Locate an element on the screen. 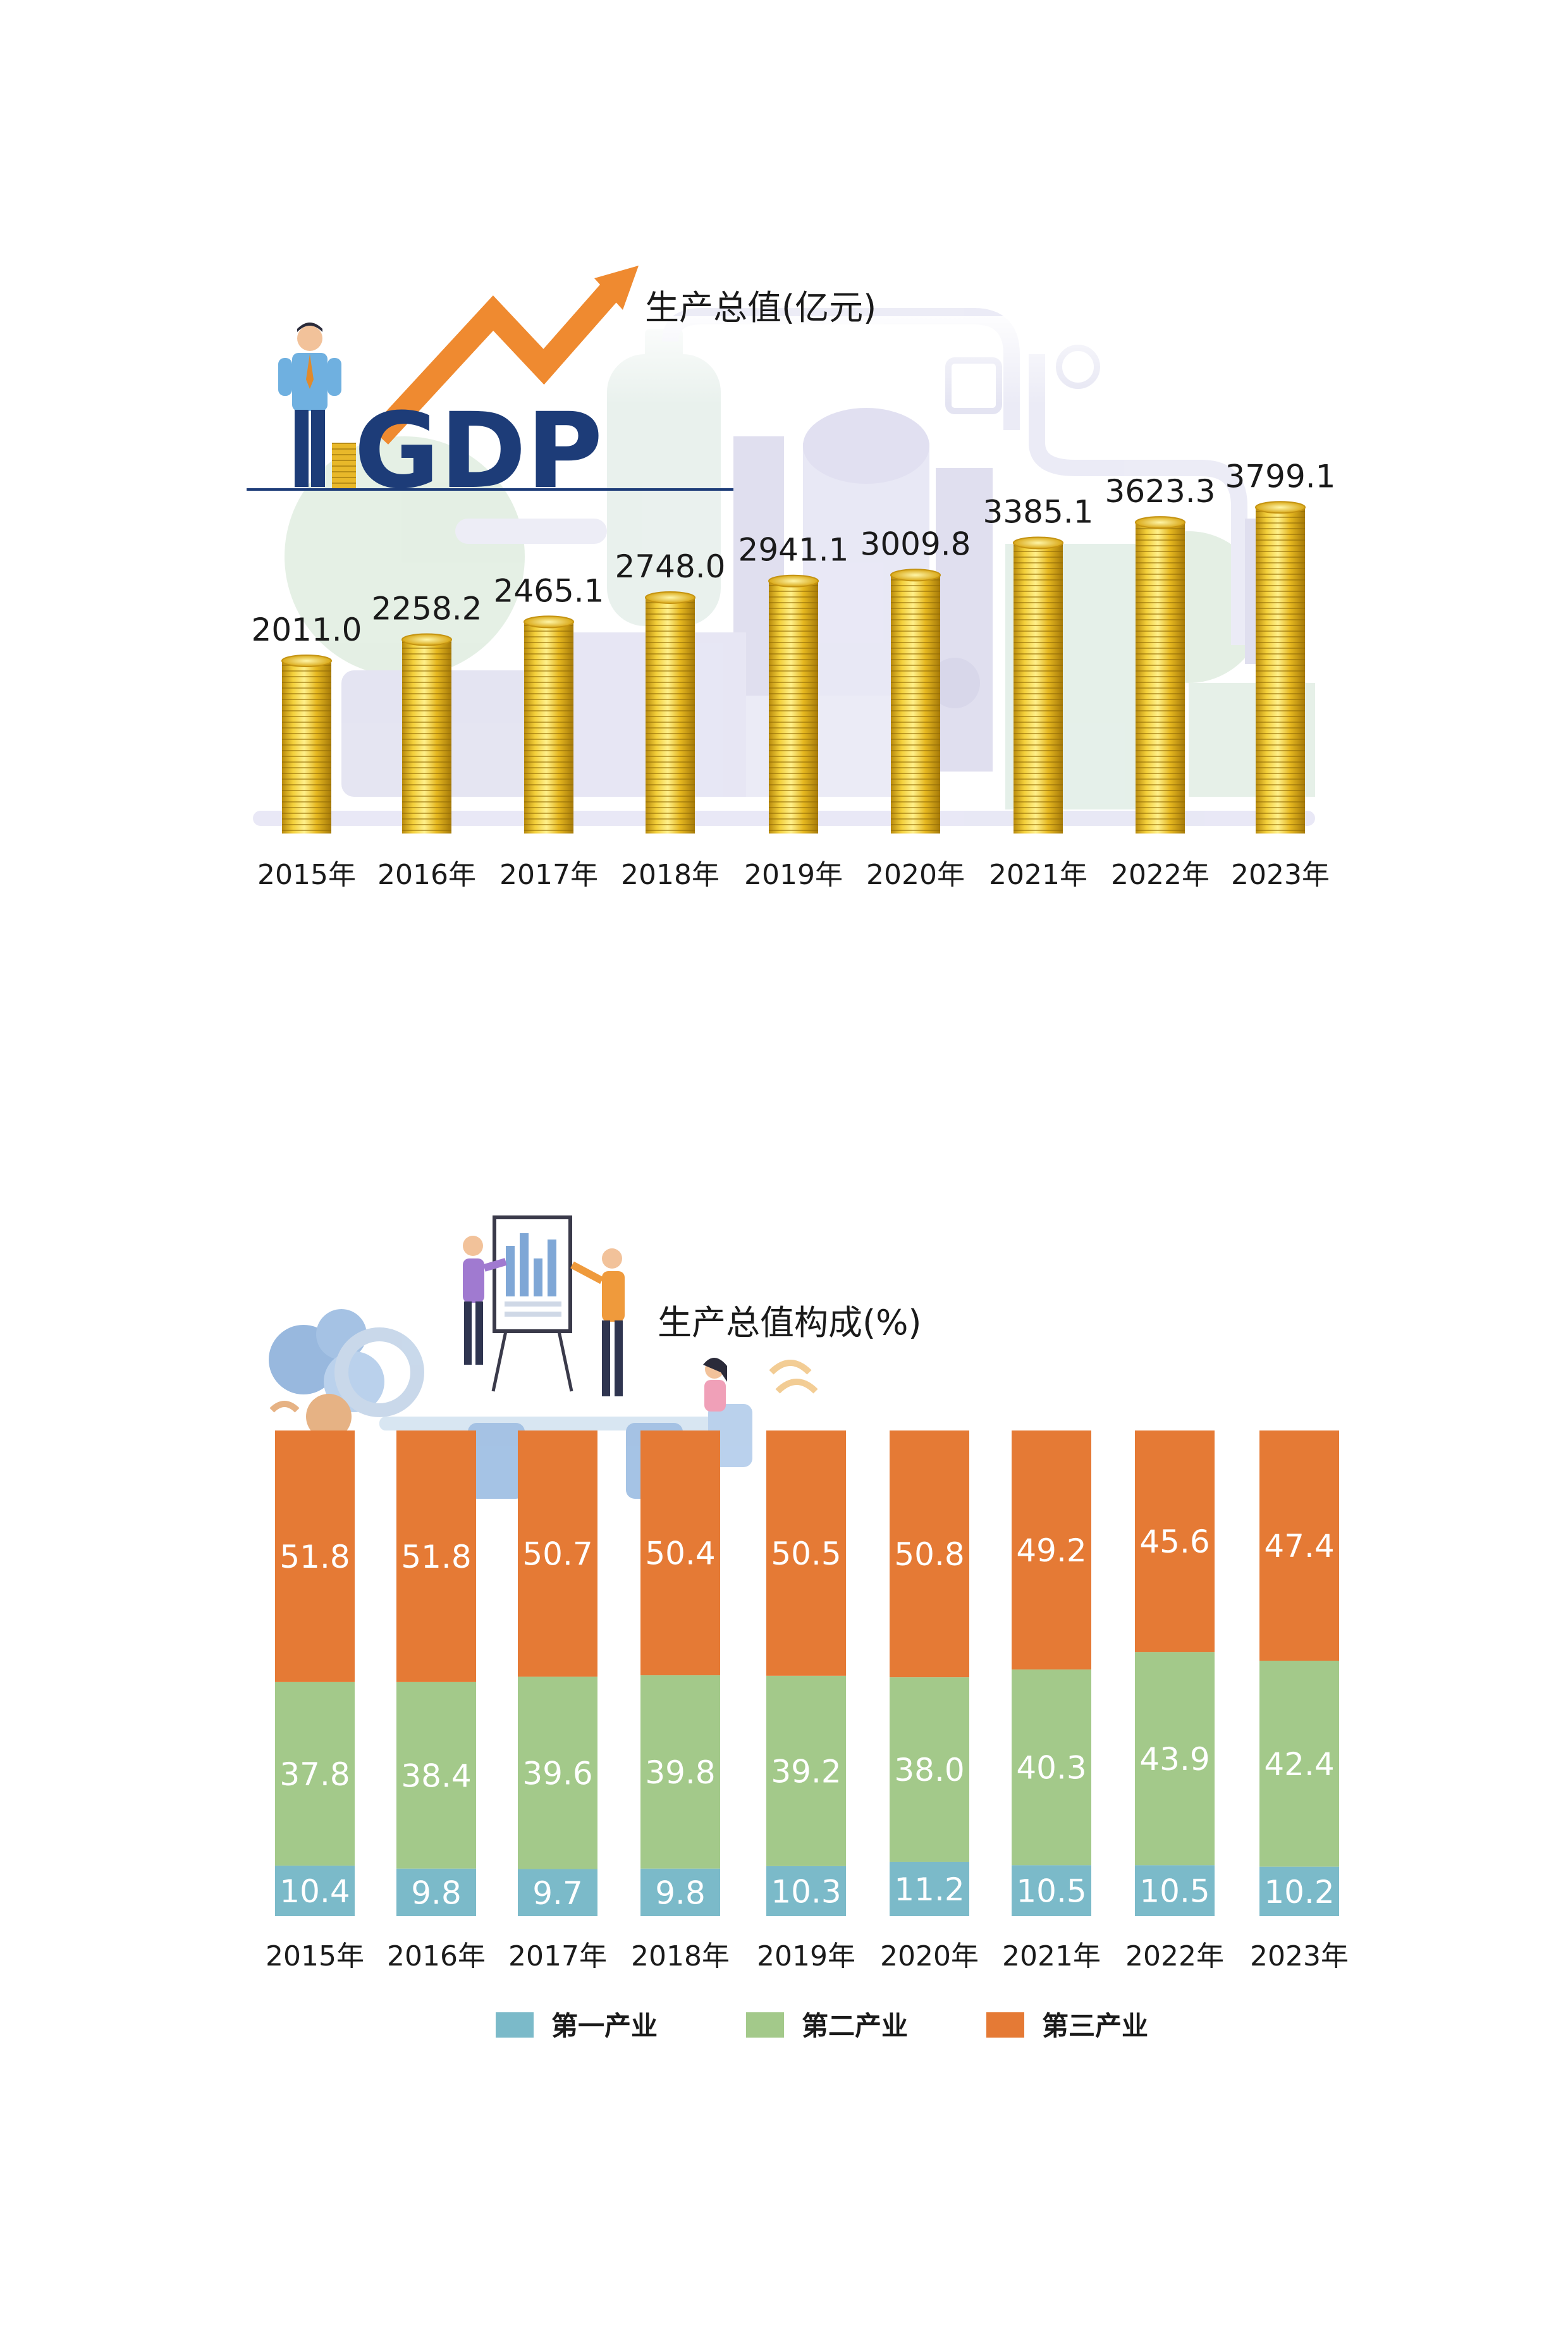 The image size is (1568, 2350). segment-value-label: 47.4 is located at coordinates (1299, 1546).